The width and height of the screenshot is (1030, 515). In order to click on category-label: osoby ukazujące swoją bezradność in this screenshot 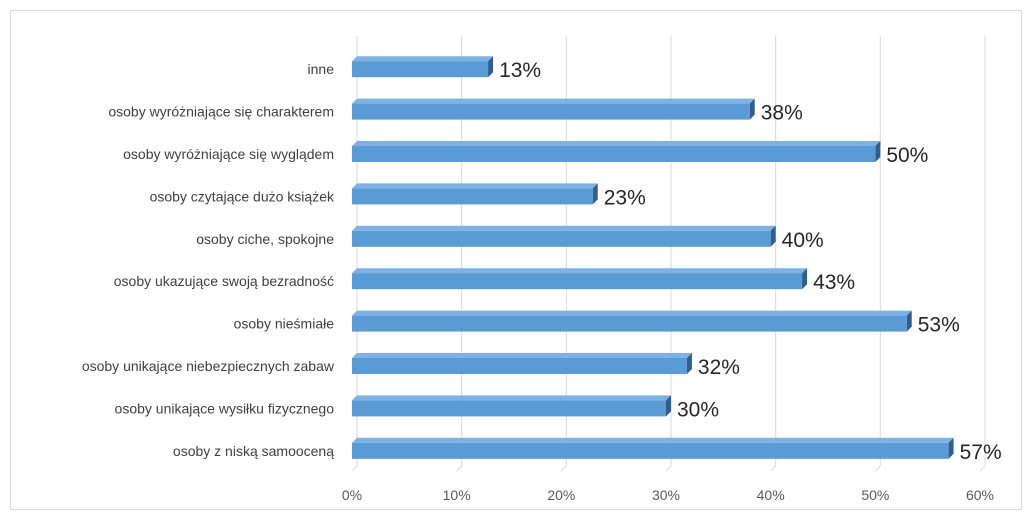, I will do `click(224, 281)`.